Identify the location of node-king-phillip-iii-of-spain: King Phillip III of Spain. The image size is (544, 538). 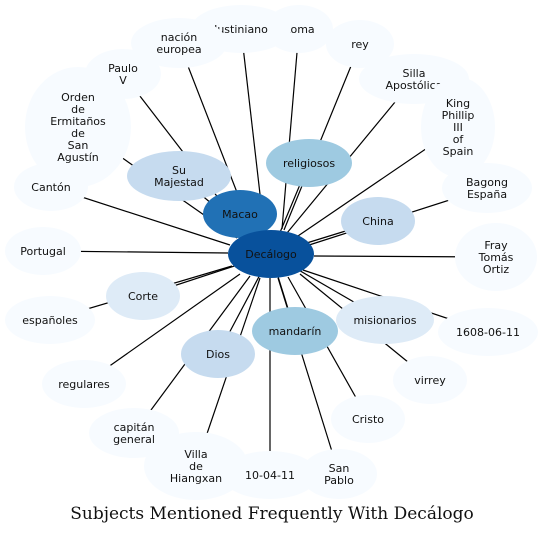
(458, 127).